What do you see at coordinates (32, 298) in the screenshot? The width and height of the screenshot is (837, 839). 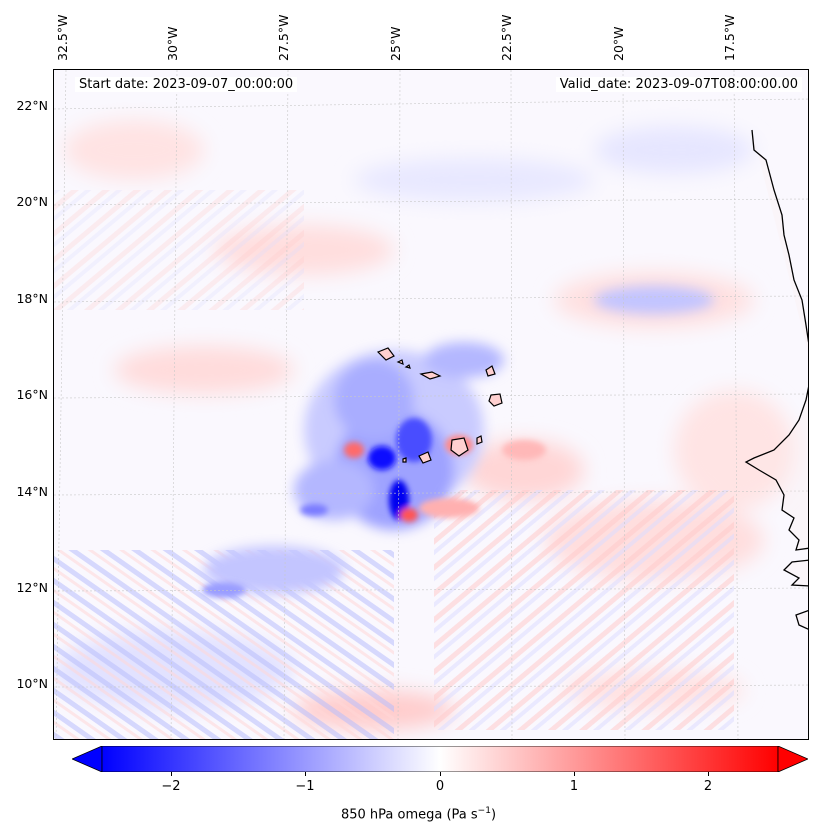 I see `lat-label-18n: 18°N` at bounding box center [32, 298].